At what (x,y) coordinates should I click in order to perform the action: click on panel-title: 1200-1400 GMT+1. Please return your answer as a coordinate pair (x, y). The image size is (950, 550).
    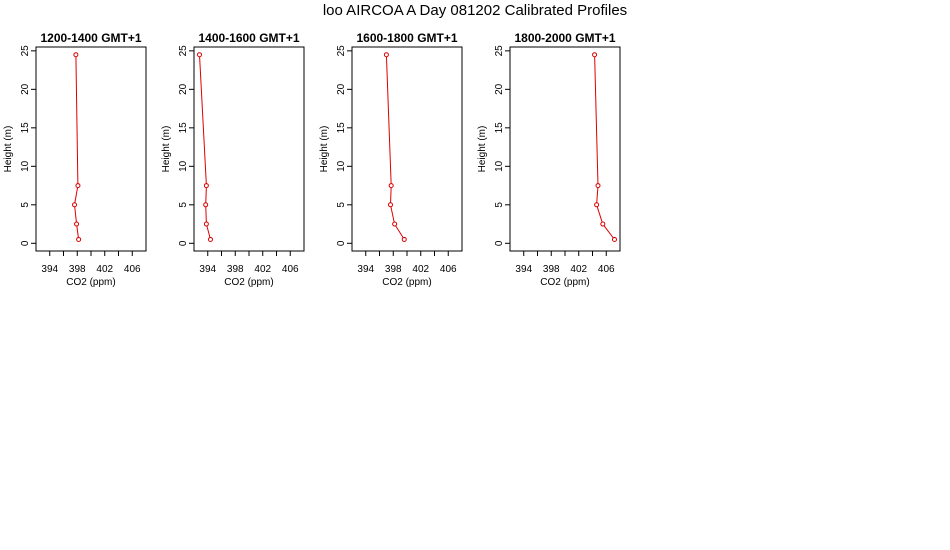
    Looking at the image, I should click on (90, 38).